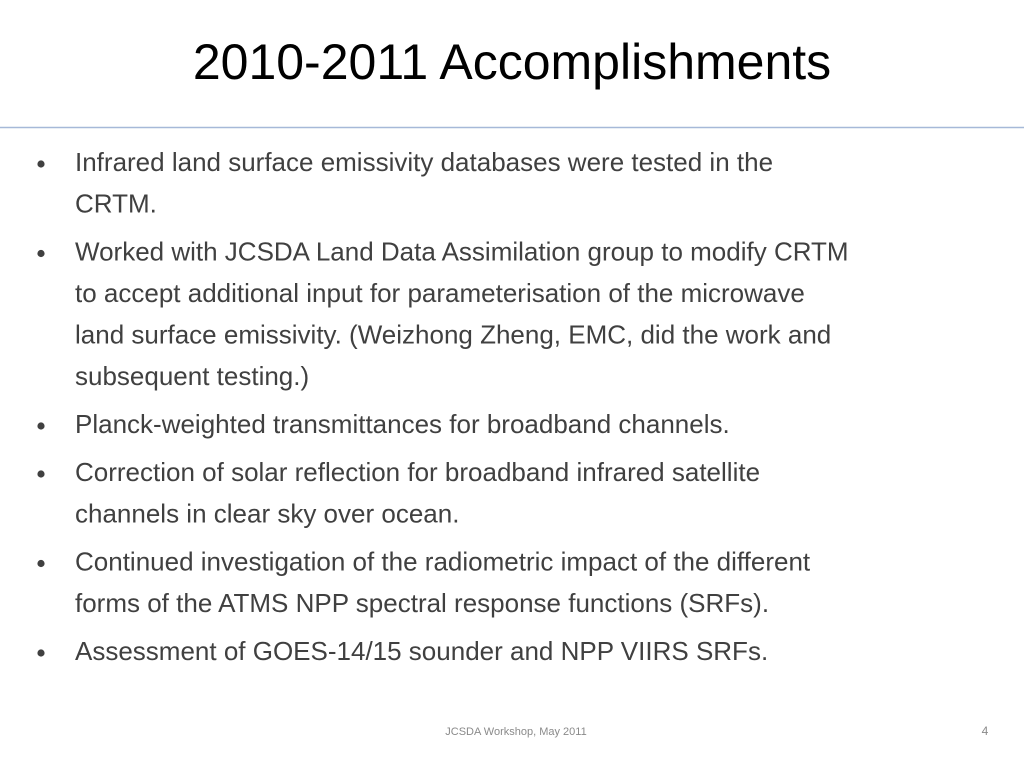  I want to click on bullet-text: subsequent testing.), so click(192, 376).